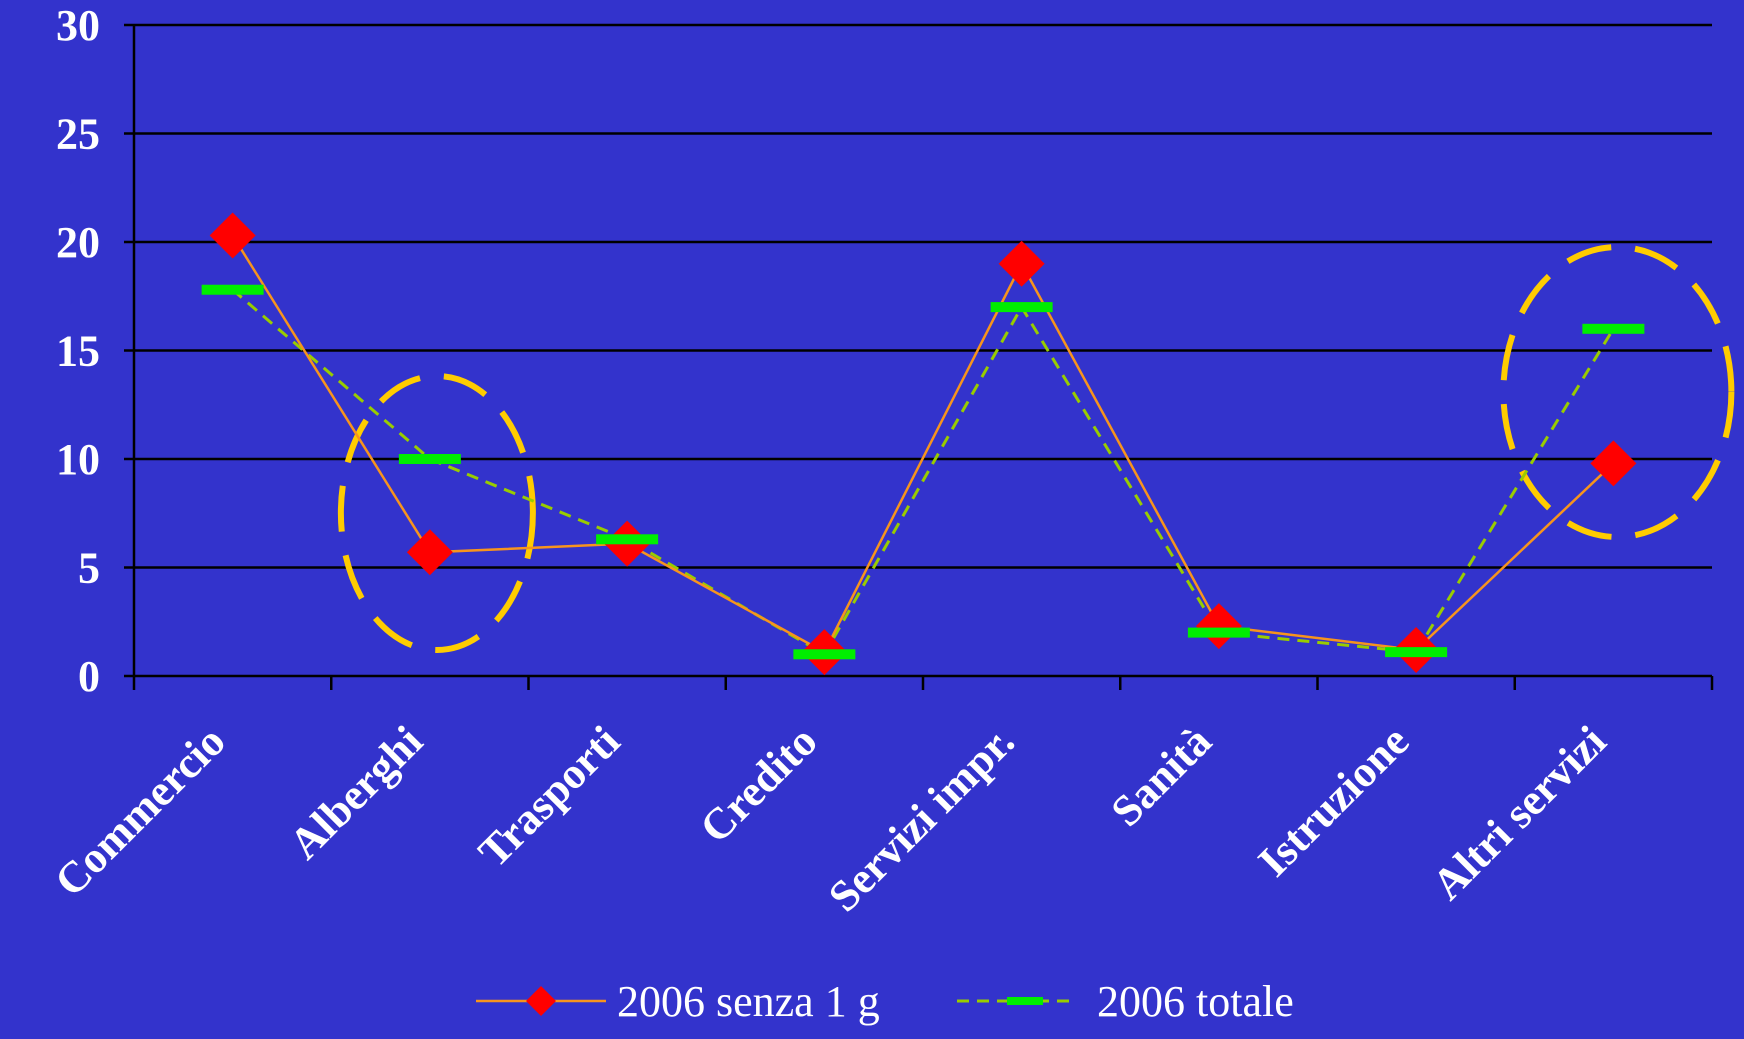 Image resolution: width=1744 pixels, height=1039 pixels. Describe the element at coordinates (78, 242) in the screenshot. I see `y-tick-label: 20` at that location.